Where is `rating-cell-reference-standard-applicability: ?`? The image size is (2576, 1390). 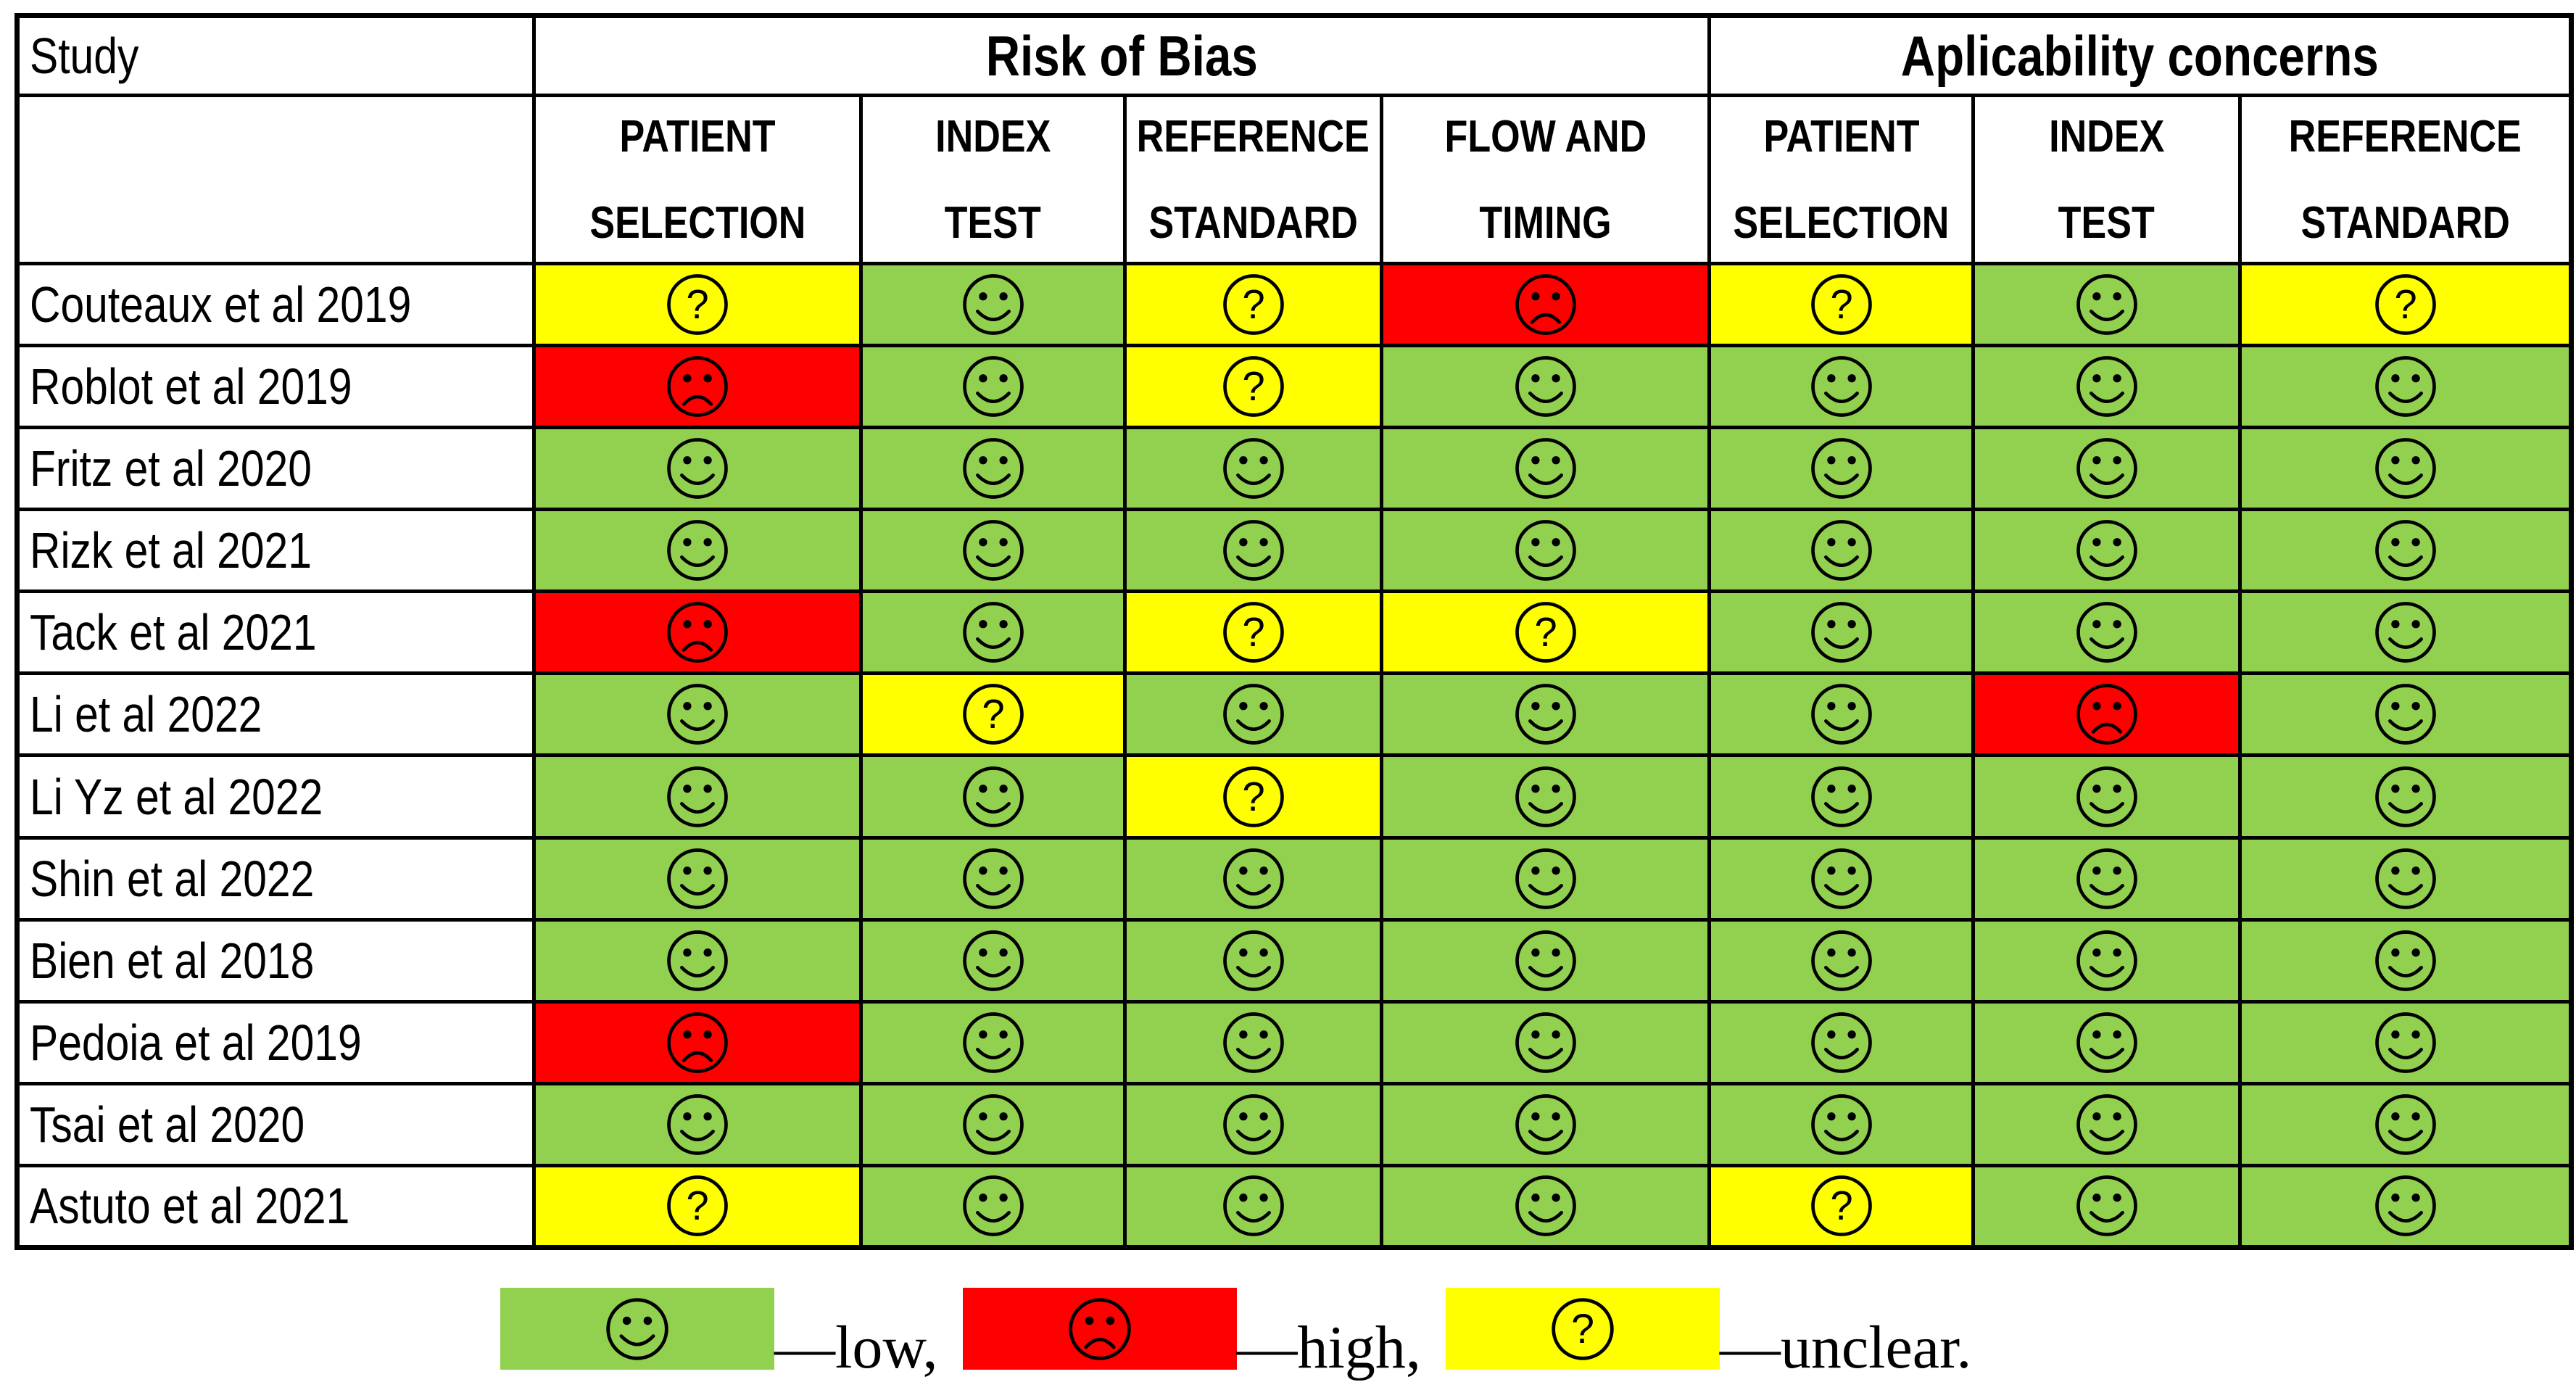
rating-cell-reference-standard-applicability: ? is located at coordinates (2406, 304).